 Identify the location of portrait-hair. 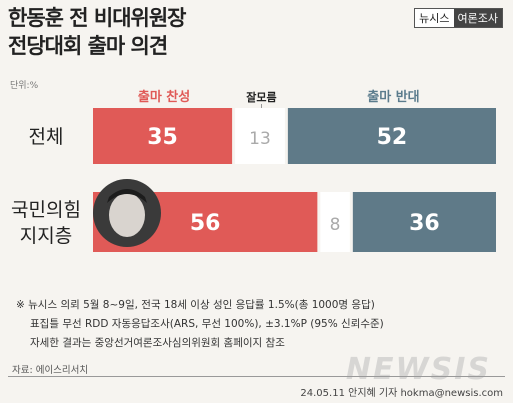
(127, 196).